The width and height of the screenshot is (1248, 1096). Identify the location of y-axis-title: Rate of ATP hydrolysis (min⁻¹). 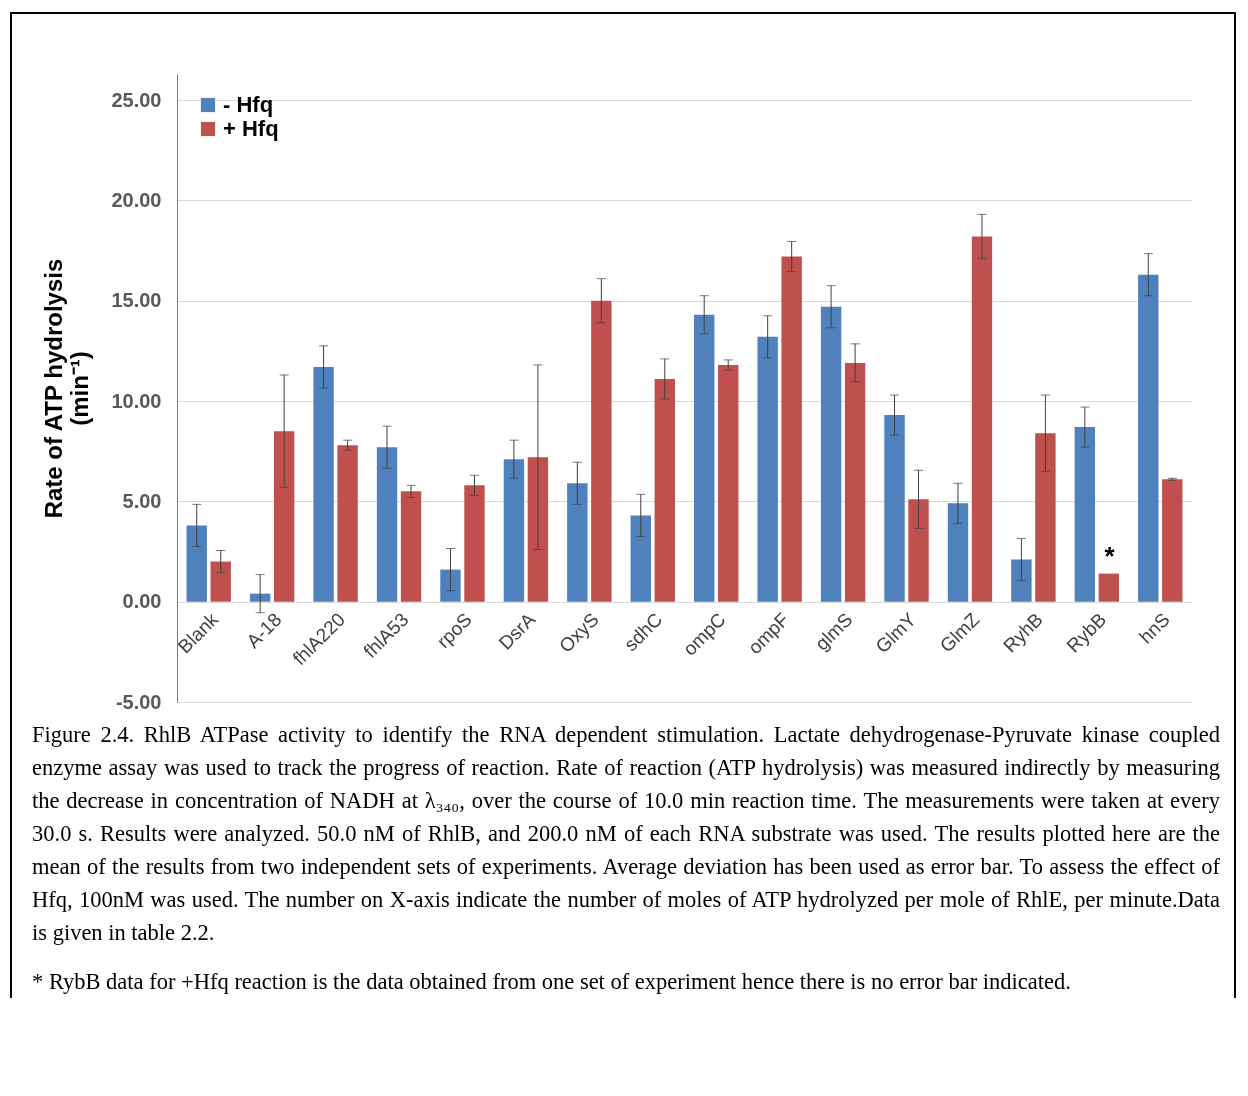
(67, 388).